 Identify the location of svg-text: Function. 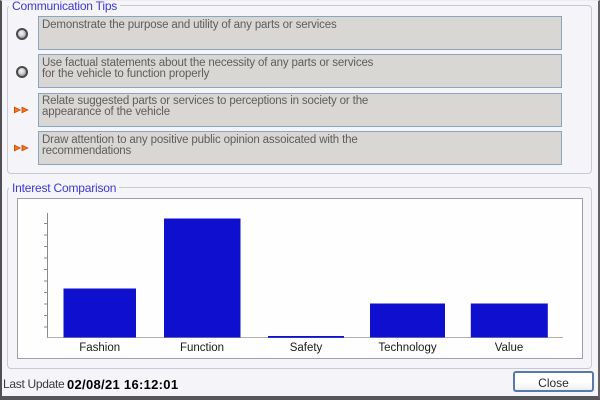
(202, 348).